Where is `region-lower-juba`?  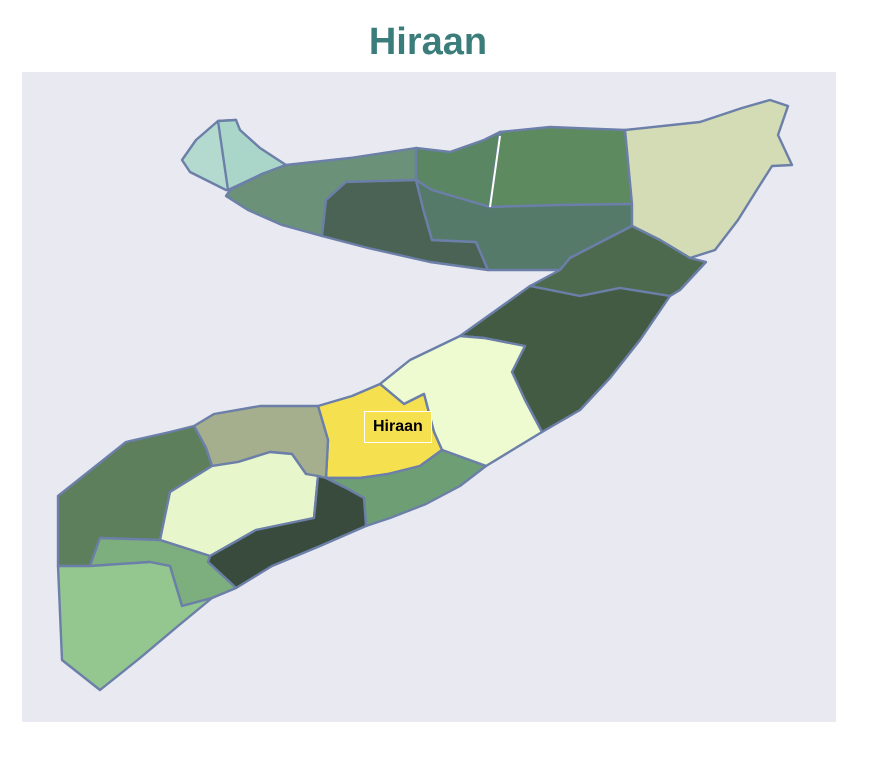
region-lower-juba is located at coordinates (135, 626).